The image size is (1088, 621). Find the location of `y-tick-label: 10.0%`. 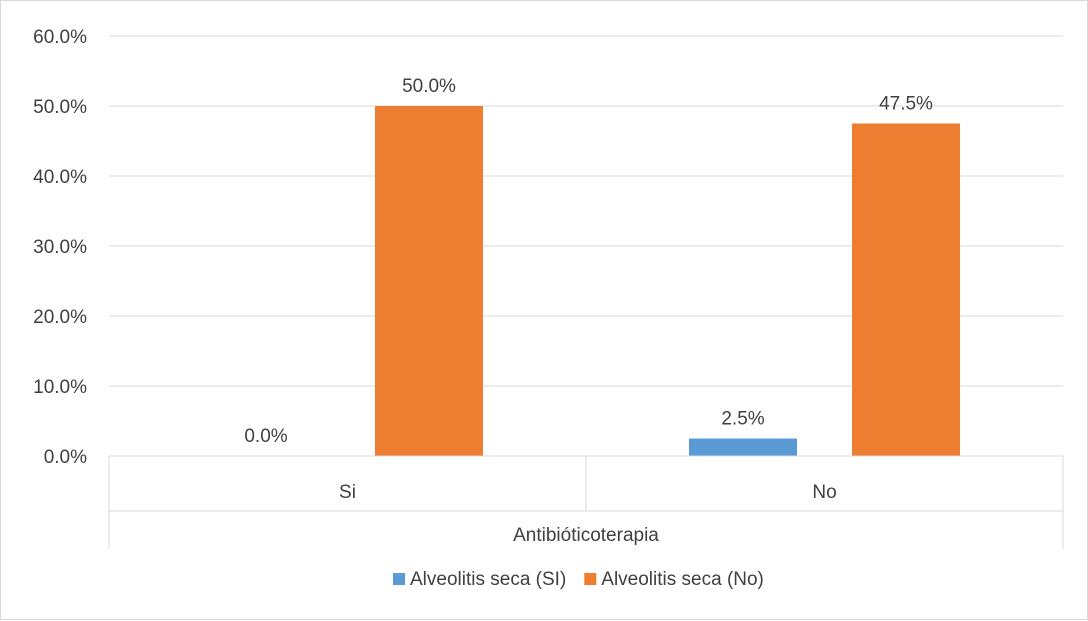

y-tick-label: 10.0% is located at coordinates (60, 387).